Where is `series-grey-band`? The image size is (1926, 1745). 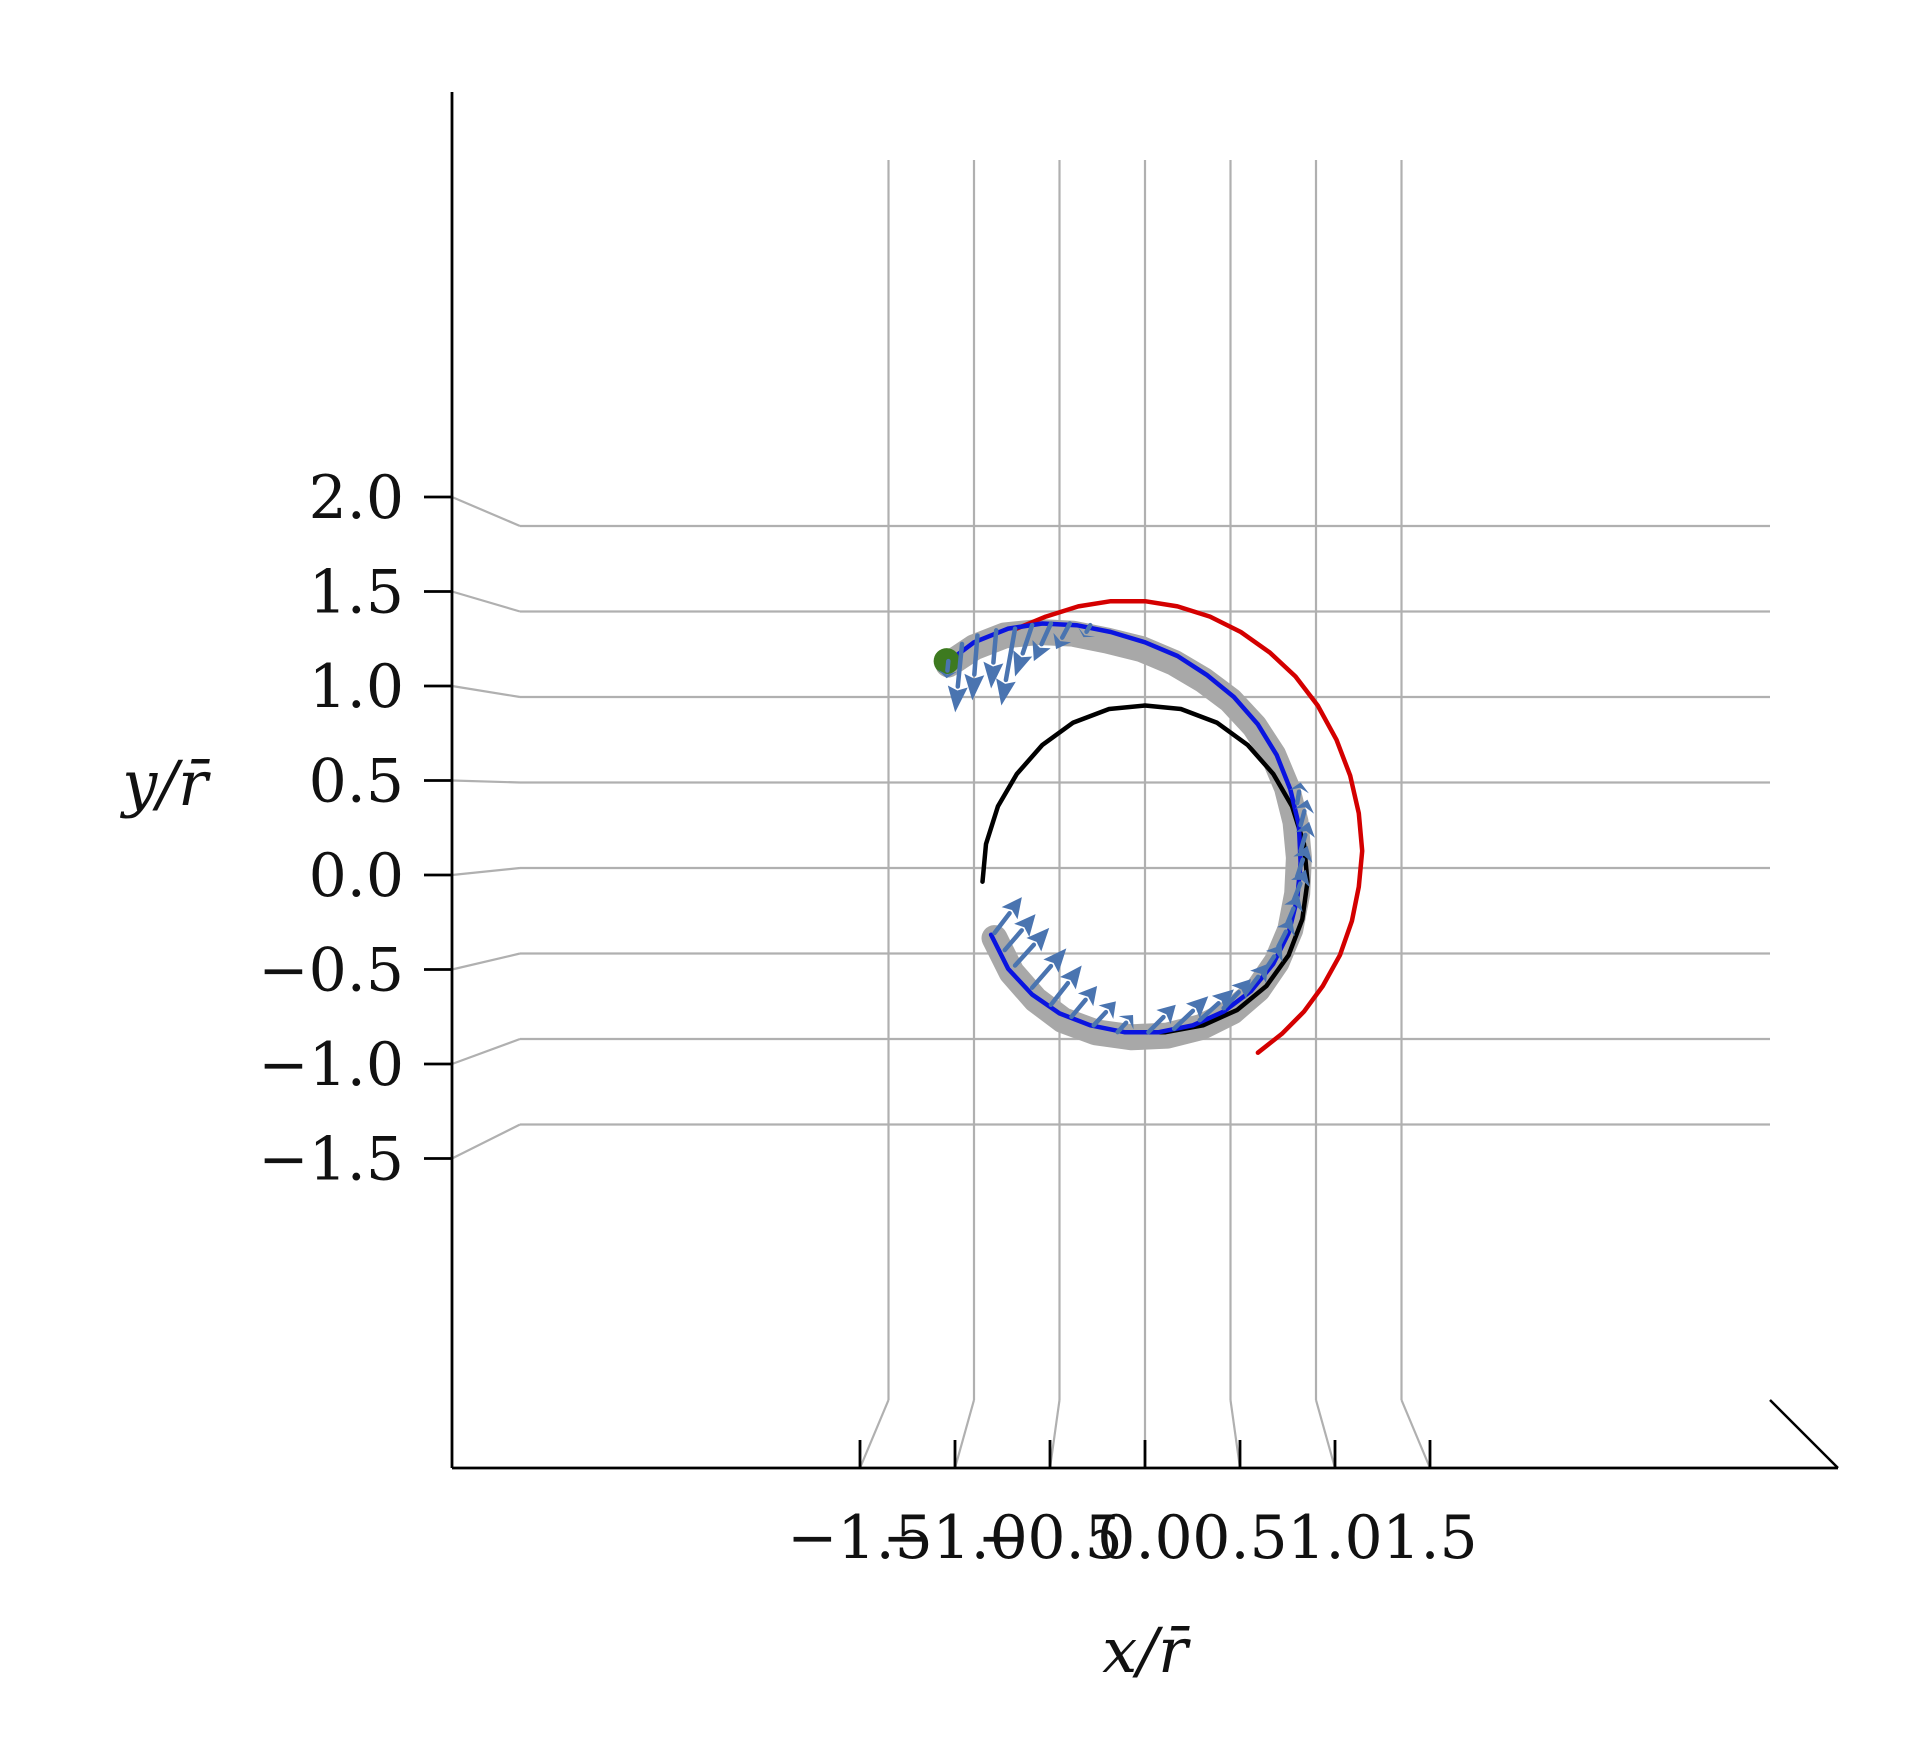
series-grey-band is located at coordinates (1123, 835).